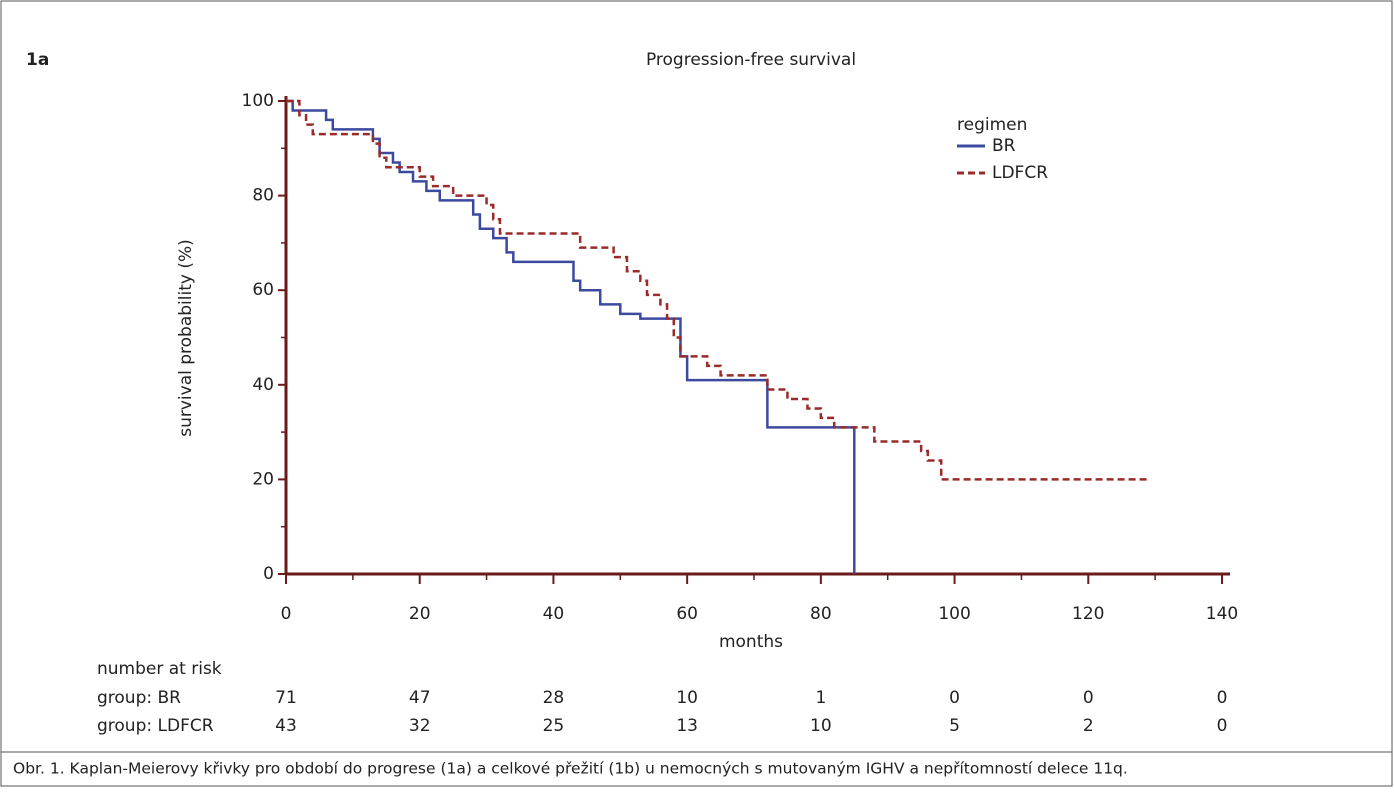  What do you see at coordinates (554, 698) in the screenshot?
I see `risk-count: 28` at bounding box center [554, 698].